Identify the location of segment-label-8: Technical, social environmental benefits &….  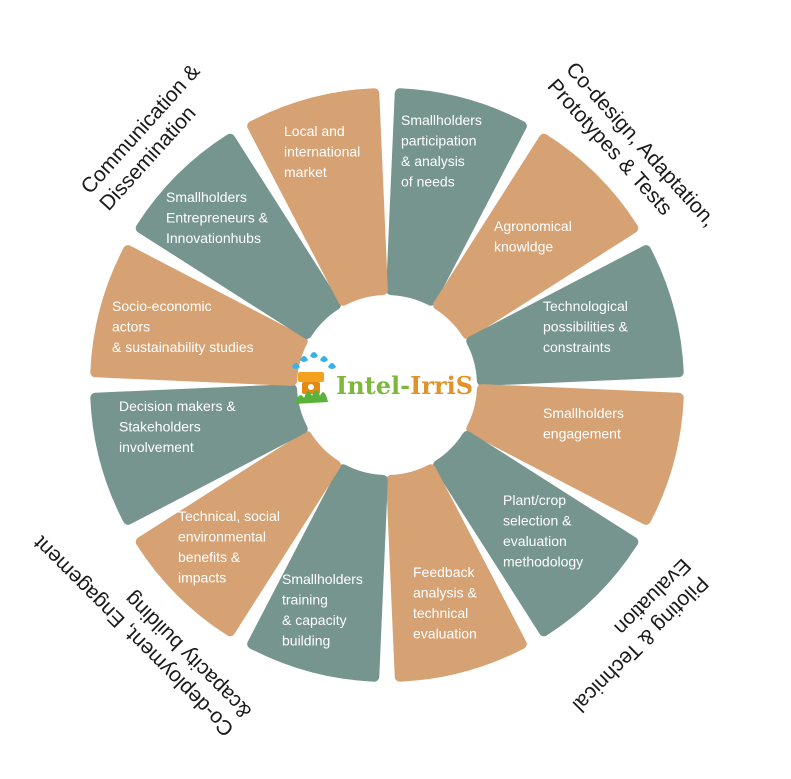
(229, 547).